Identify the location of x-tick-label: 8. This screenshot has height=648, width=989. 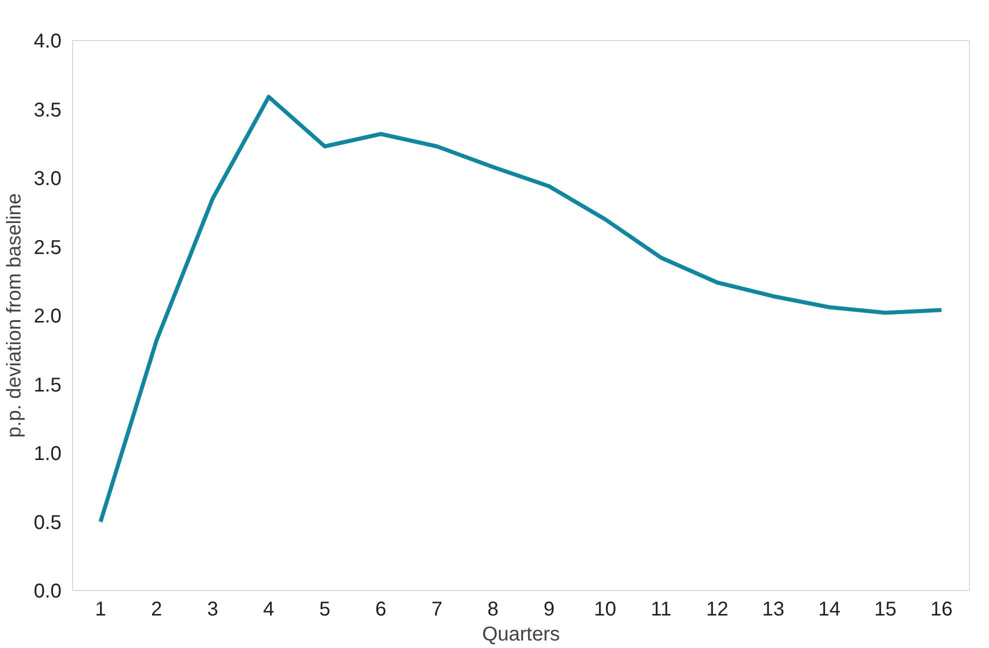
(493, 609).